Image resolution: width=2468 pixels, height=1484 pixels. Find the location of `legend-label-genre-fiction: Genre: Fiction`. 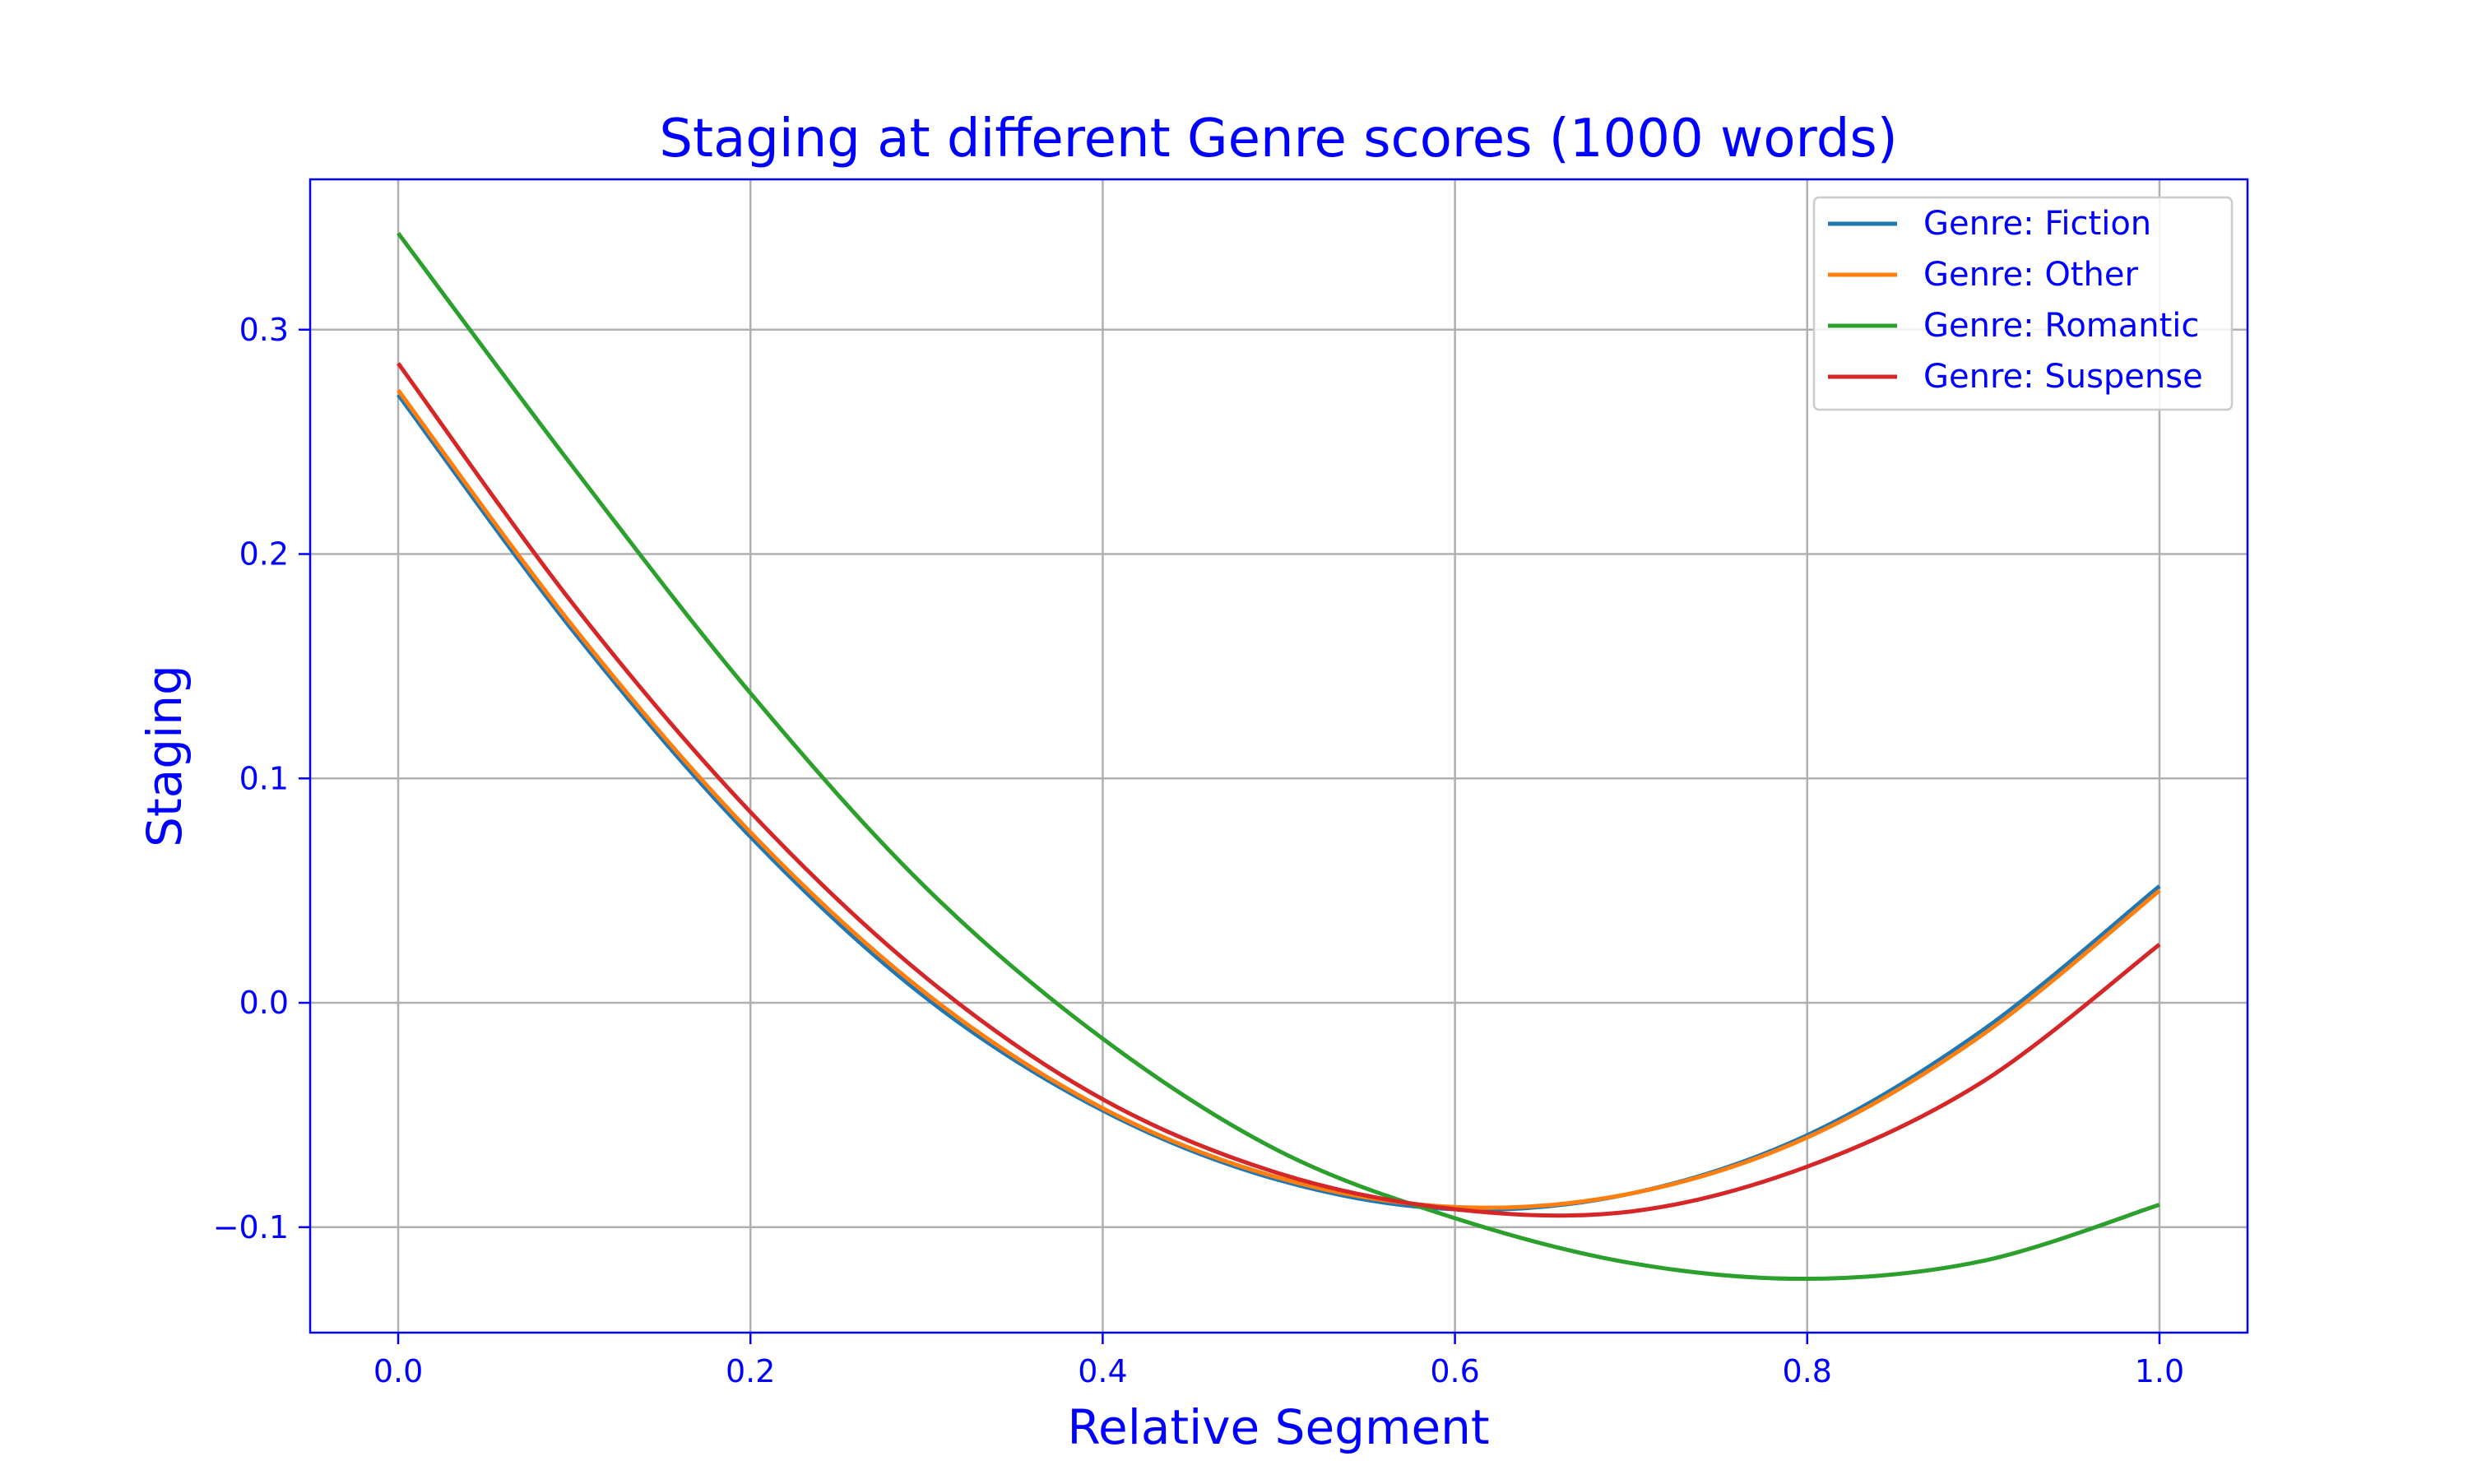

legend-label-genre-fiction: Genre: Fiction is located at coordinates (2037, 224).